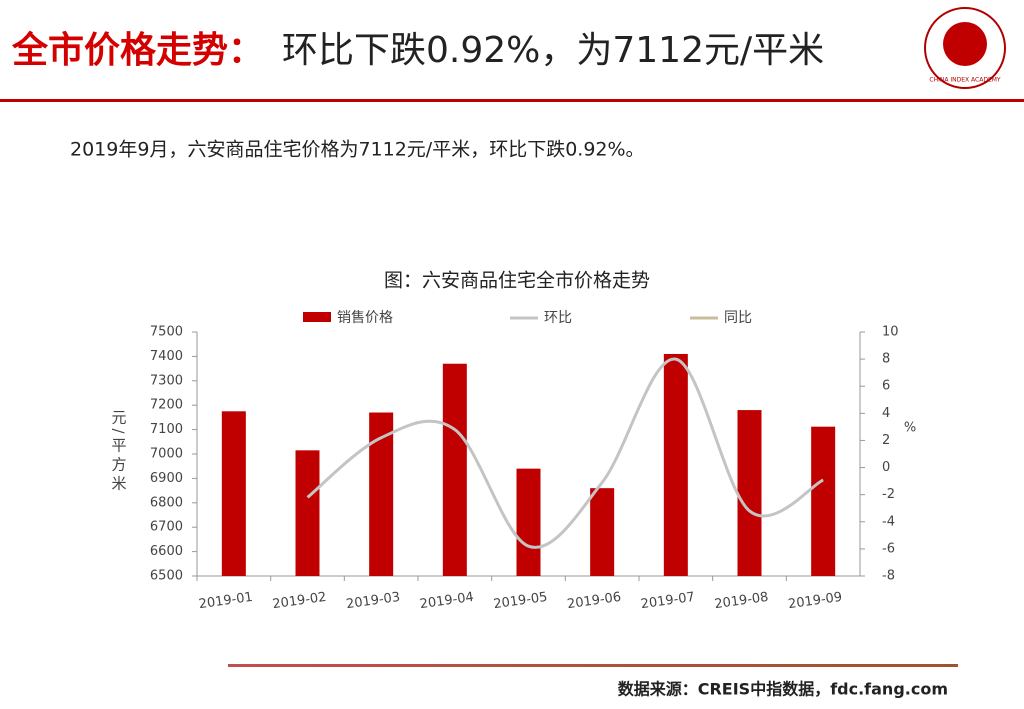  I want to click on y-tick-label: 6800, so click(166, 502).